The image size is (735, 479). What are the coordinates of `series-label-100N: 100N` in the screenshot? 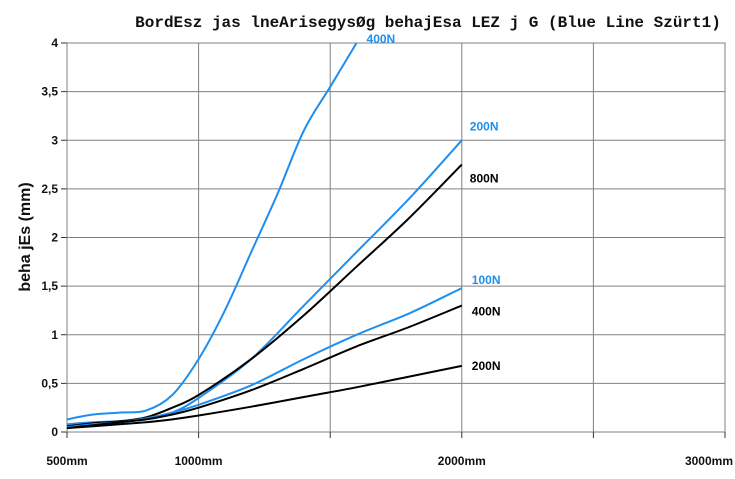 It's located at (486, 280).